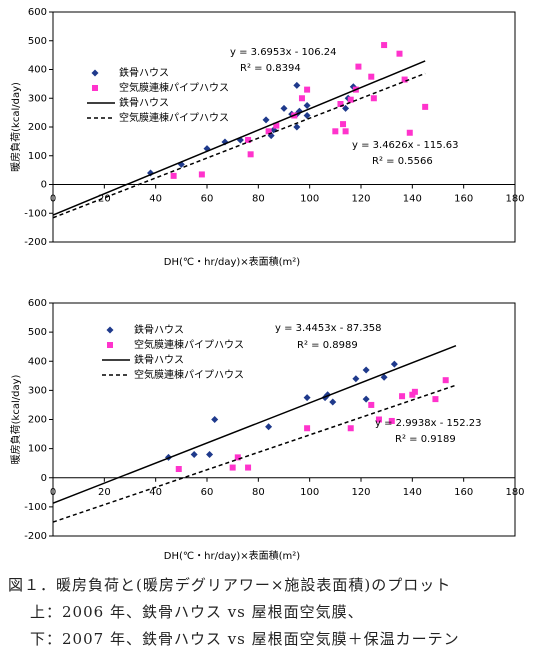 The height and width of the screenshot is (660, 537). What do you see at coordinates (44, 185) in the screenshot?
I see `y-tick-label: 0` at bounding box center [44, 185].